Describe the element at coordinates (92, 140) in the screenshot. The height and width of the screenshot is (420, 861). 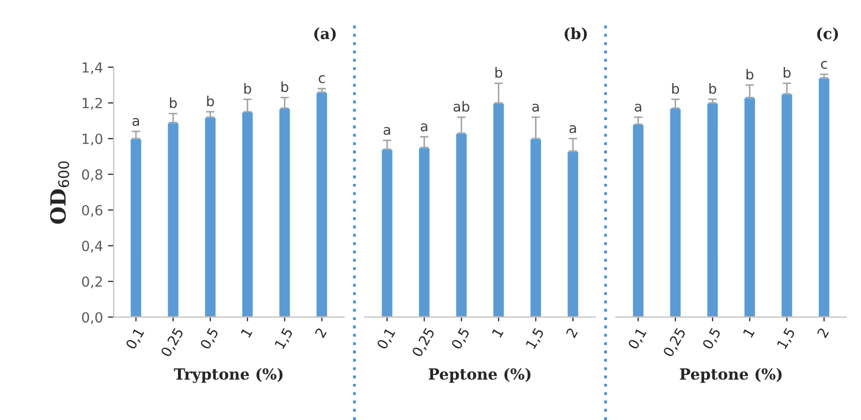
I see `y-tick-label: 1,0` at that location.